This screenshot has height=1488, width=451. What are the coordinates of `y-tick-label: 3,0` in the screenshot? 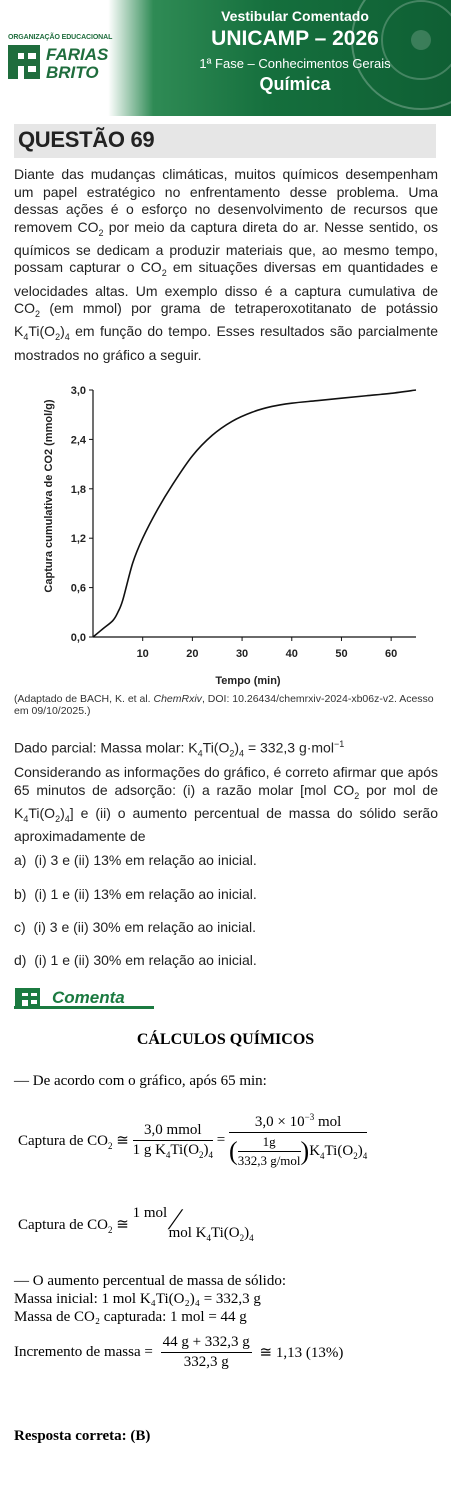 It's located at (78, 391).